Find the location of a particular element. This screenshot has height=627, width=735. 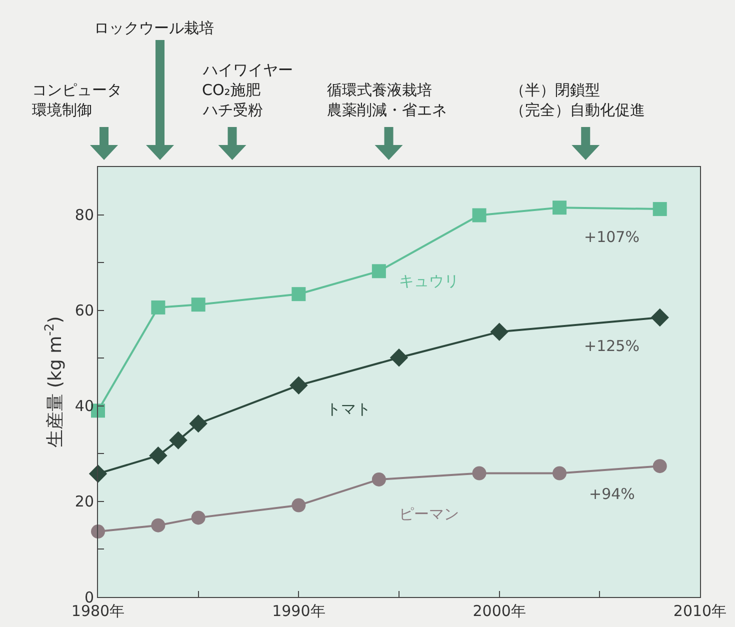

text: 循環式養液栽培 is located at coordinates (379, 90).